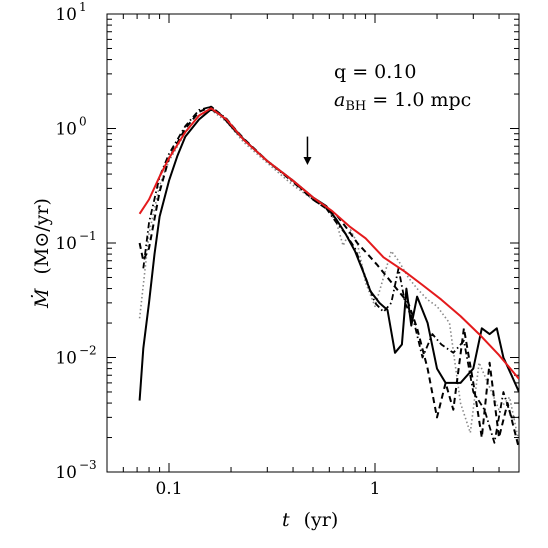 This screenshot has height=548, width=548. What do you see at coordinates (402, 101) in the screenshot?
I see `annotation-a-bh: aBH = 1.0 mpc` at bounding box center [402, 101].